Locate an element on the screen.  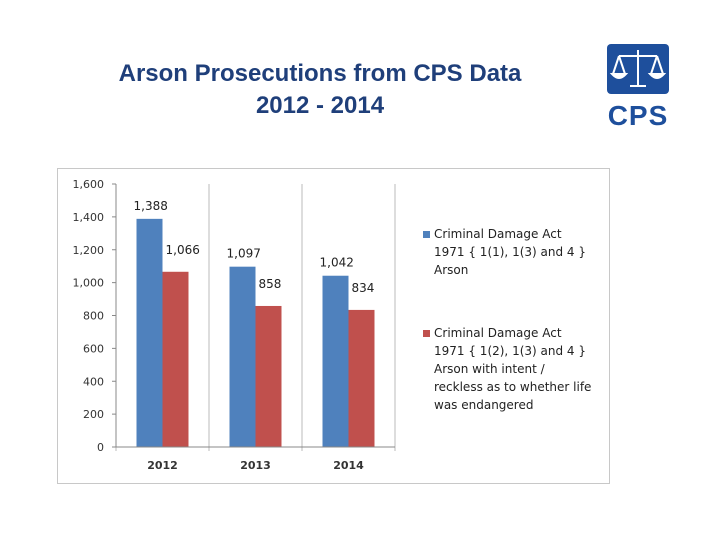
y-tick-label: 1,600 is located at coordinates (89, 184).